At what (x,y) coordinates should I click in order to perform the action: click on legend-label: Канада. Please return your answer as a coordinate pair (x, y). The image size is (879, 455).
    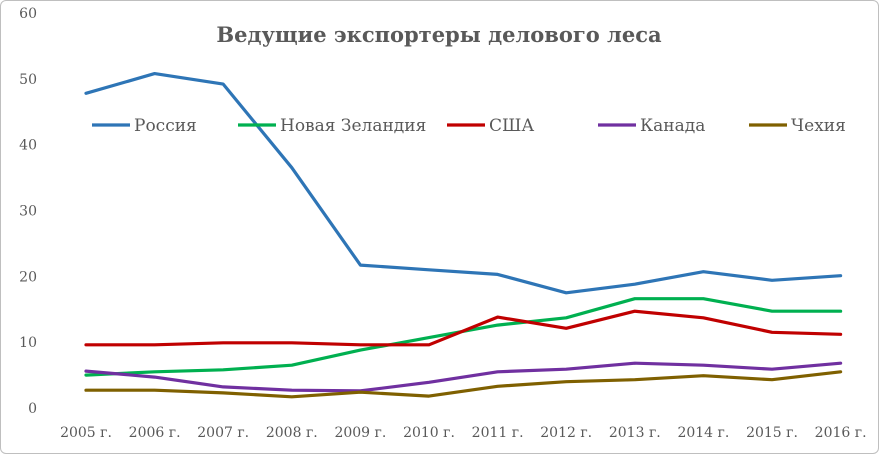
    Looking at the image, I should click on (672, 126).